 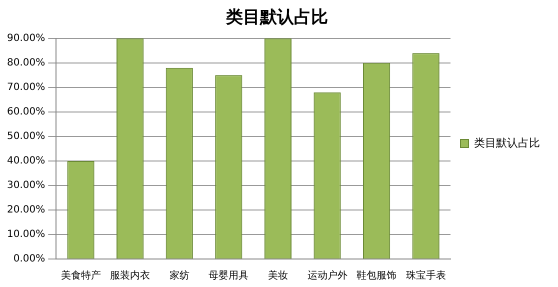 I want to click on x-tick-label: 服装内衣, so click(x=130, y=276).